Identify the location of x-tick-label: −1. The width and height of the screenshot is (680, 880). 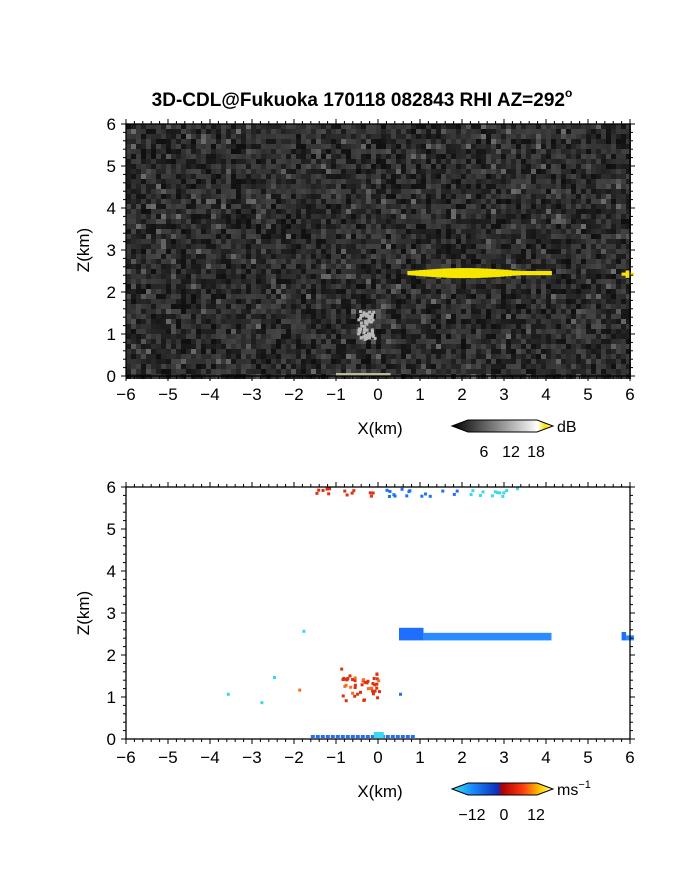
(335, 757).